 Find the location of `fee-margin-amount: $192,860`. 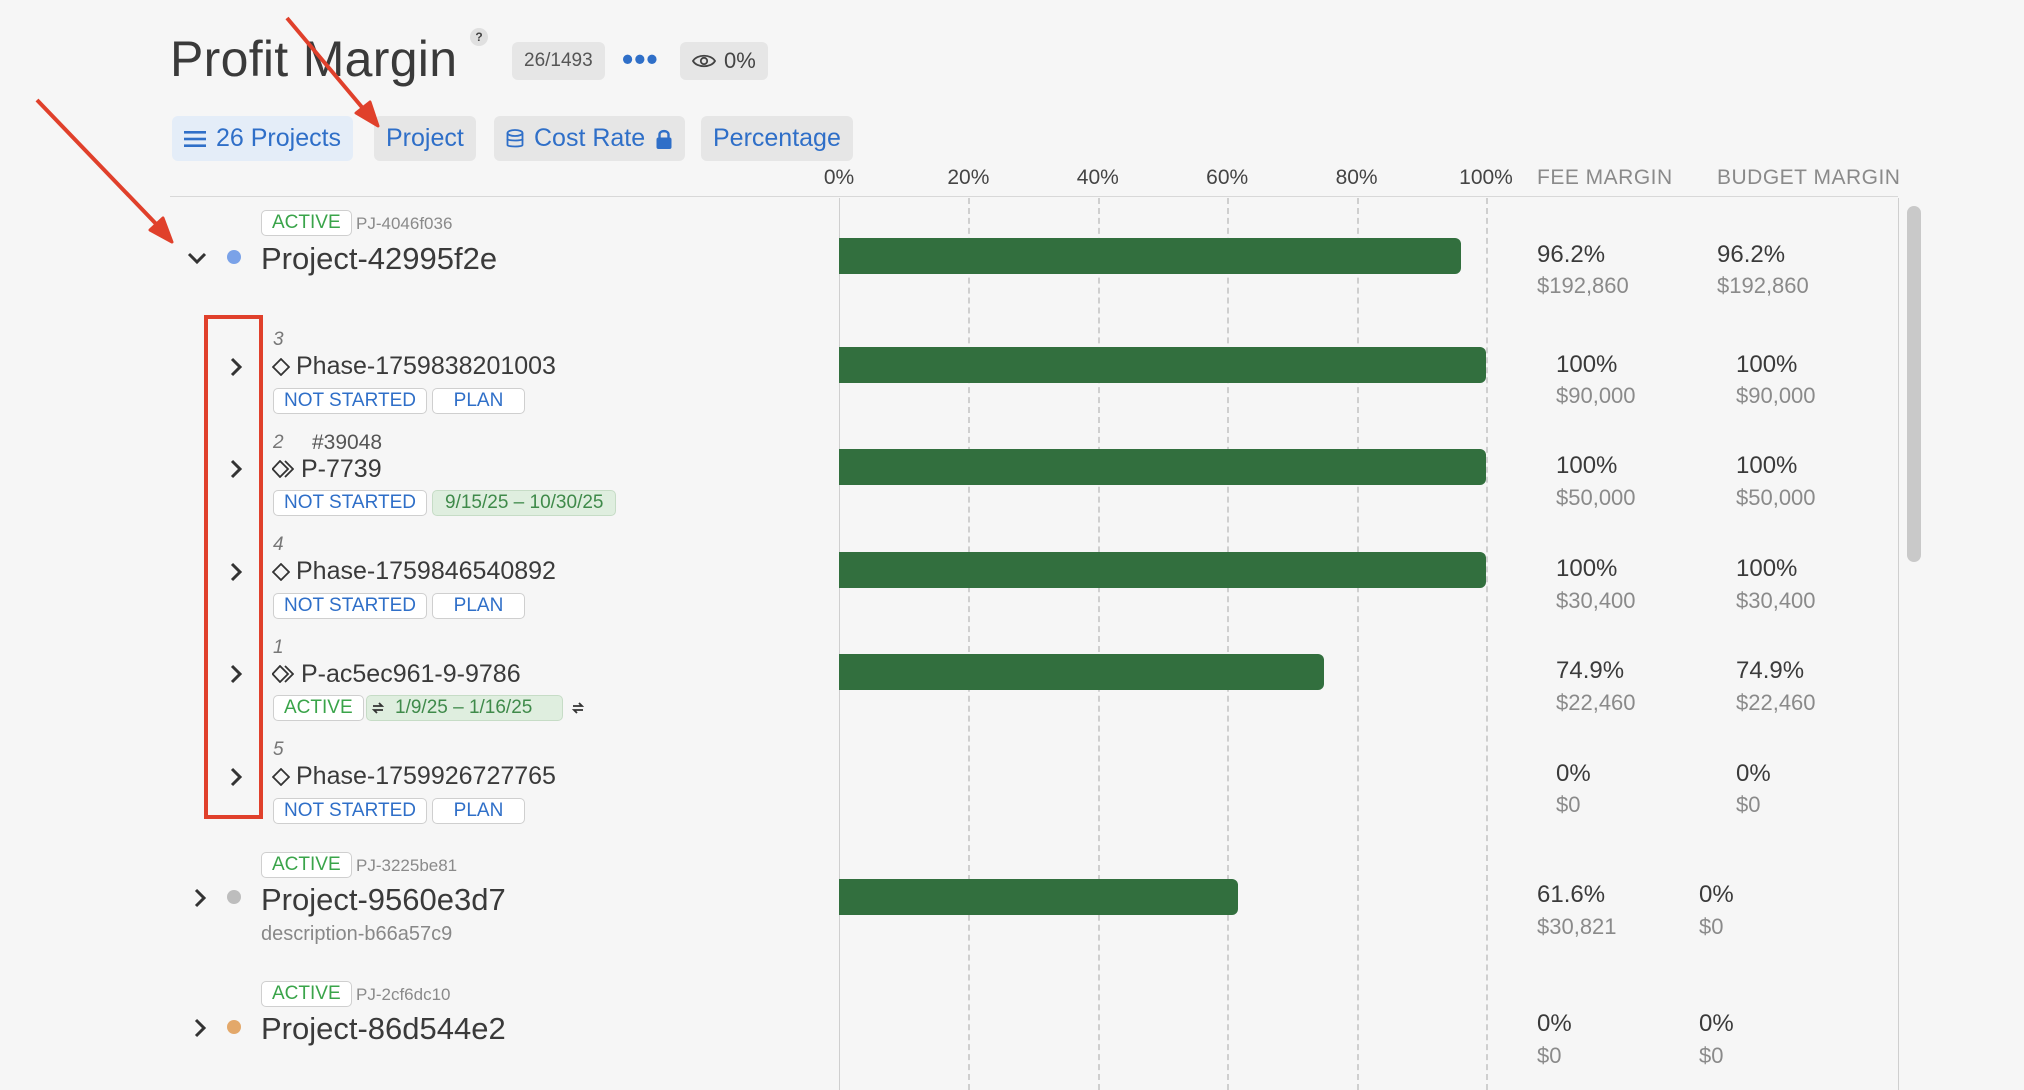

fee-margin-amount: $192,860 is located at coordinates (1583, 285).